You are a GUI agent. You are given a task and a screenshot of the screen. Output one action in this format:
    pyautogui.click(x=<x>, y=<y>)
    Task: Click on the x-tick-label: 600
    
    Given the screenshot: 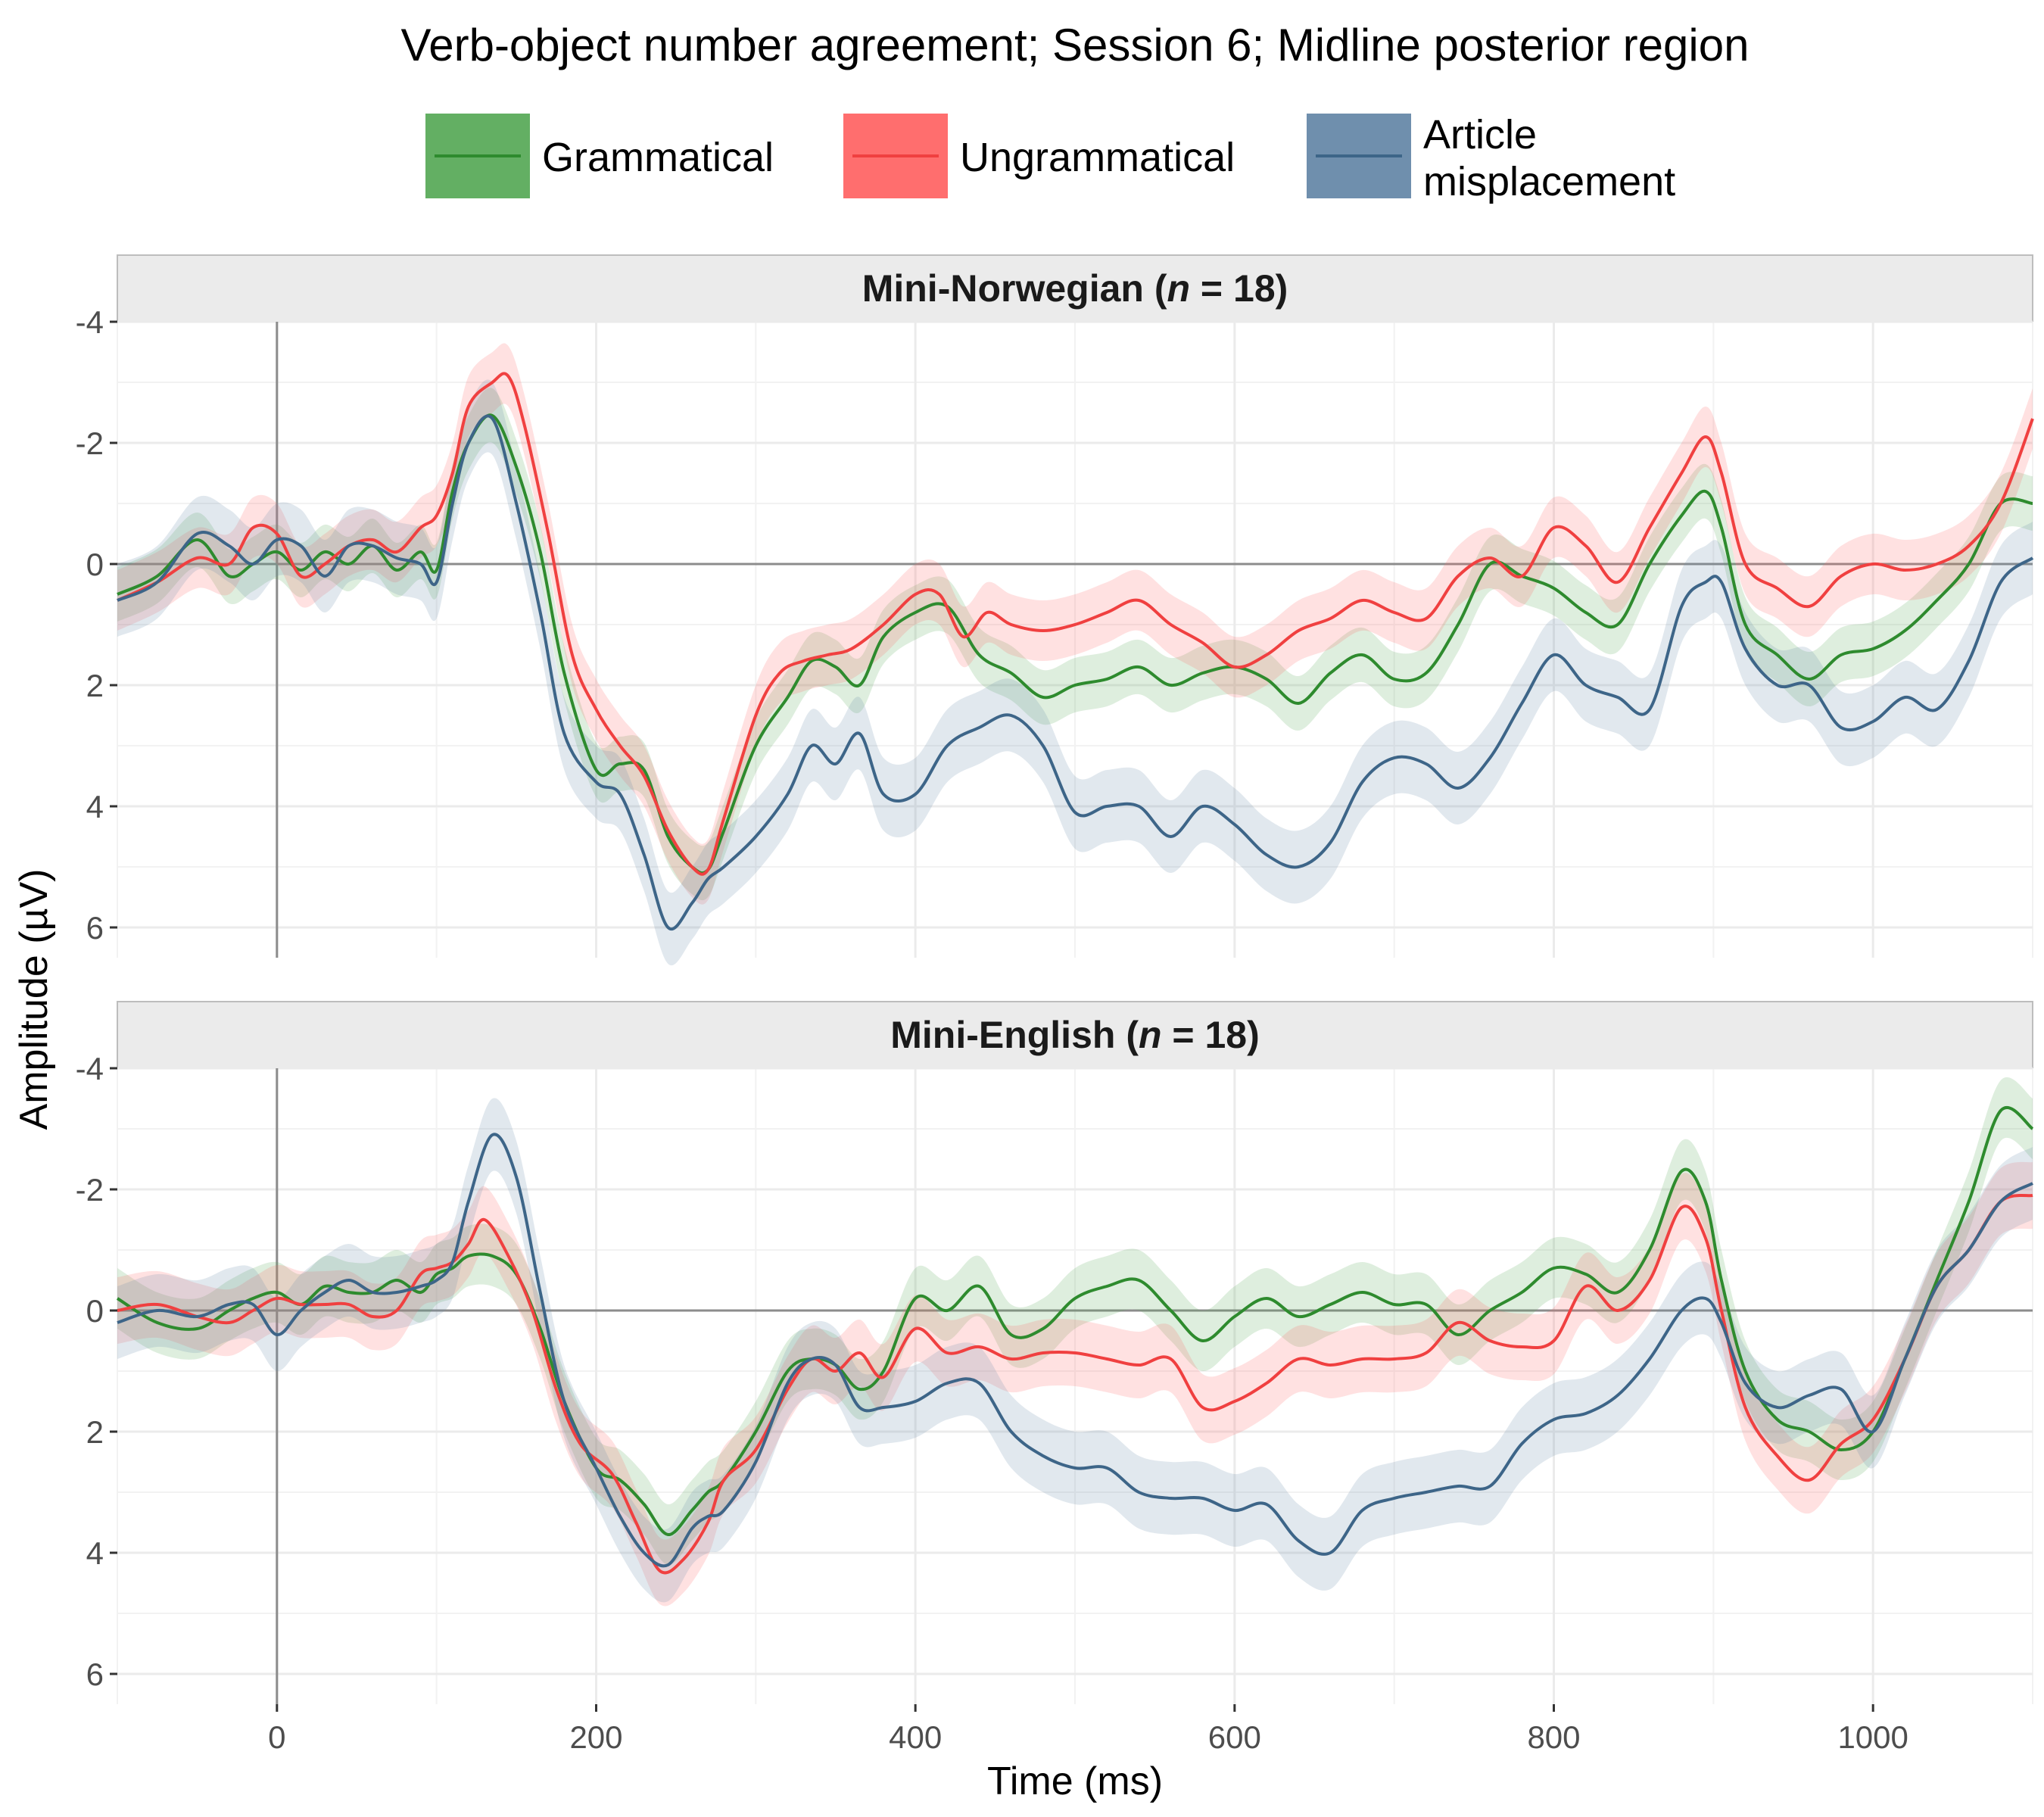 What is the action you would take?
    pyautogui.click(x=1234, y=1737)
    